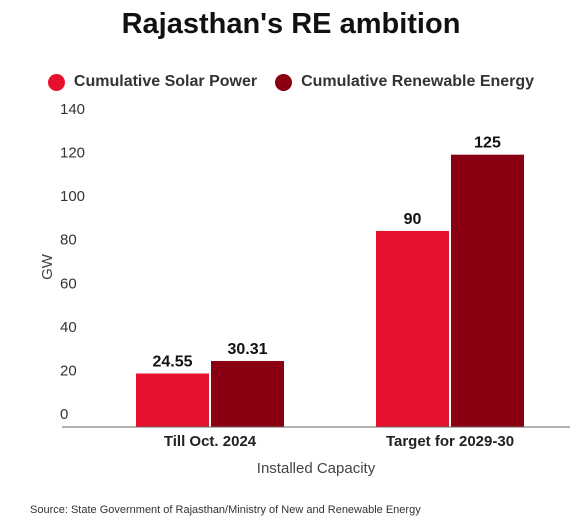 This screenshot has height=526, width=582. What do you see at coordinates (64, 414) in the screenshot?
I see `y-tick-label: 0` at bounding box center [64, 414].